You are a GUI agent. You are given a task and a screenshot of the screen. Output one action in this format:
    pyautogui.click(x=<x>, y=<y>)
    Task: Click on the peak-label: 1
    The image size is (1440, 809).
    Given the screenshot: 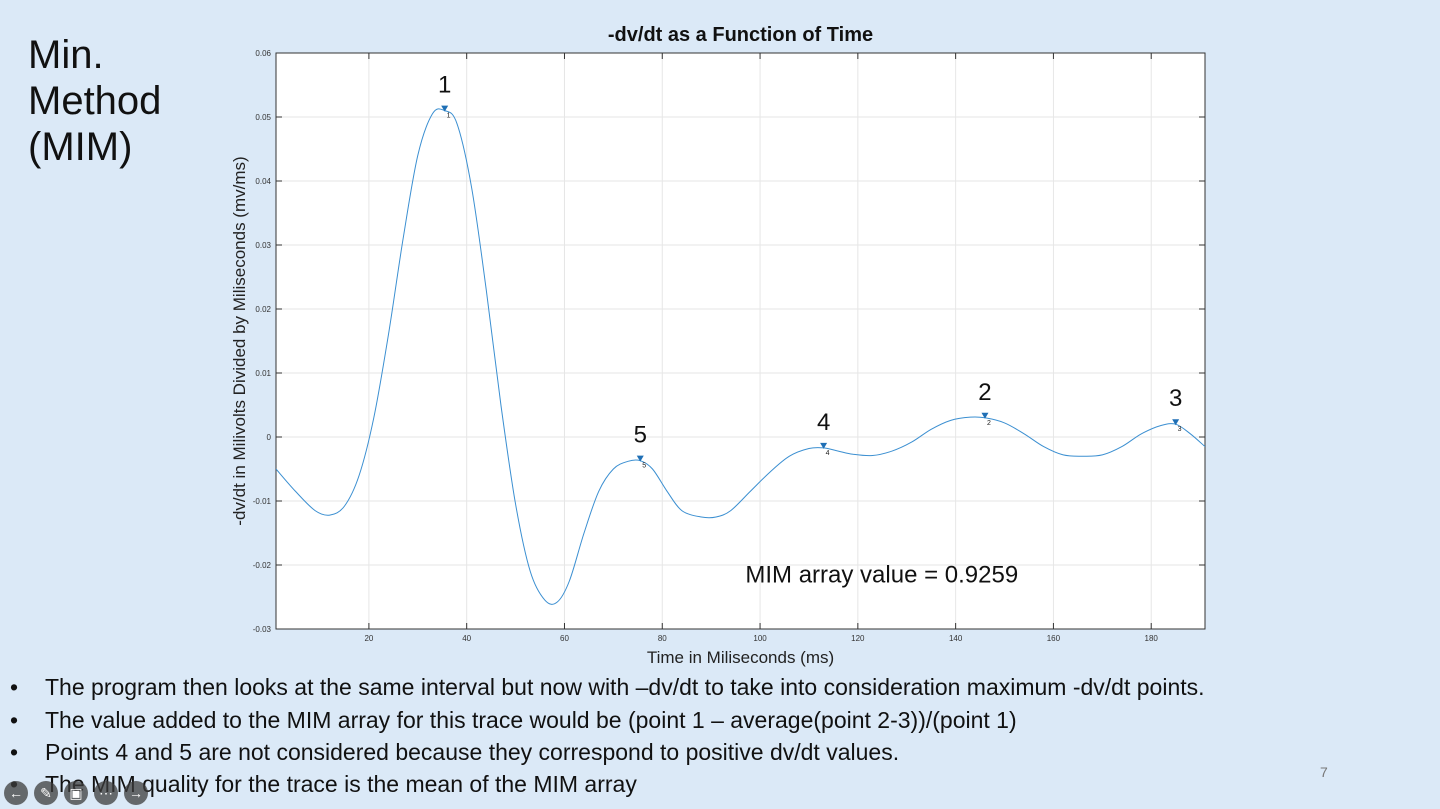 What is the action you would take?
    pyautogui.click(x=444, y=85)
    